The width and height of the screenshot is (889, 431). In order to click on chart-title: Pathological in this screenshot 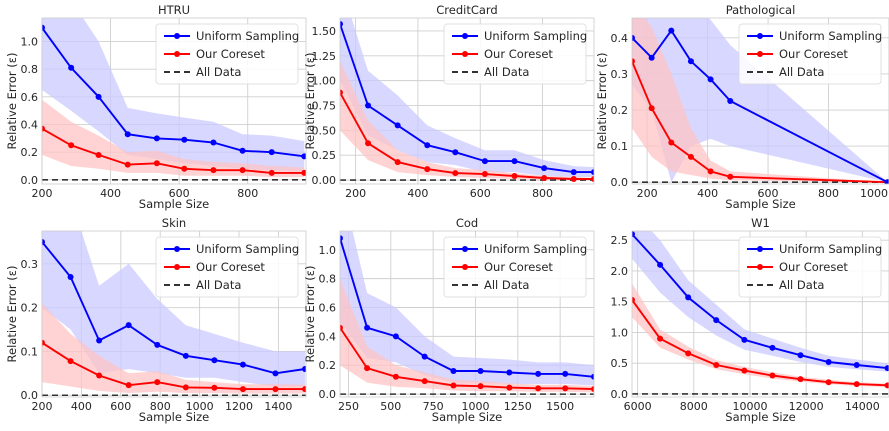, I will do `click(761, 10)`.